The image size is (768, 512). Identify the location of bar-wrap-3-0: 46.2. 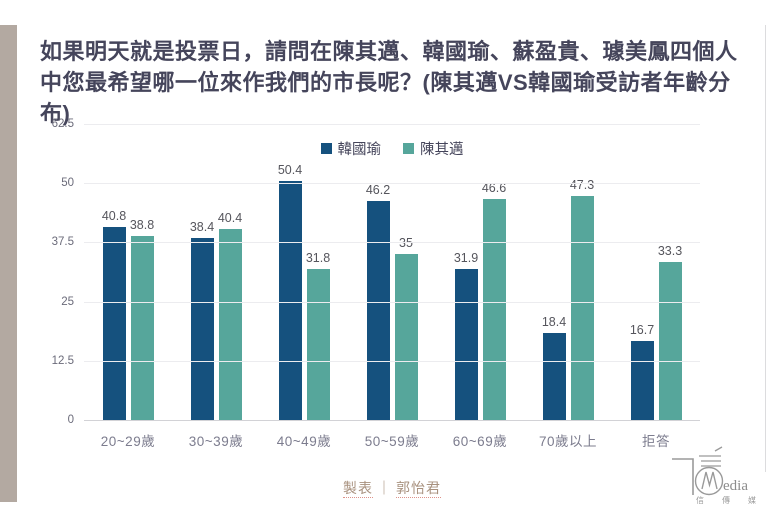
(378, 272).